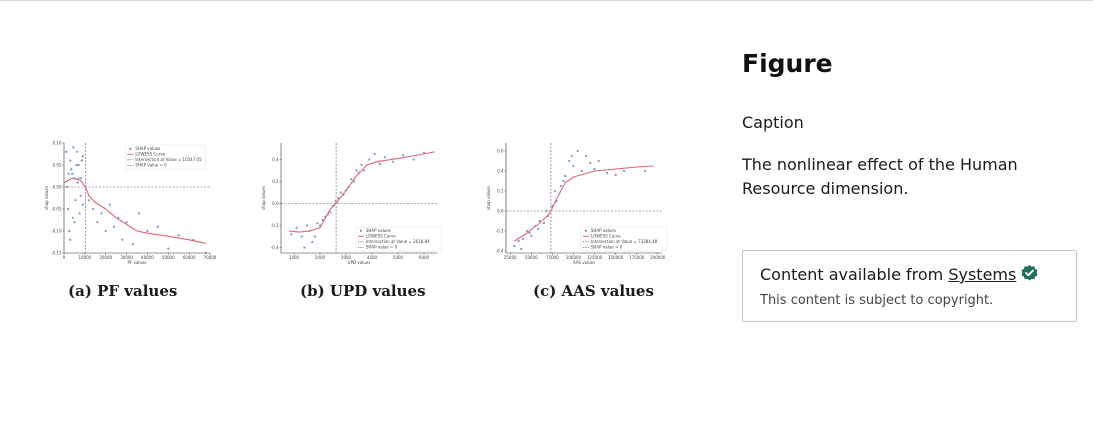  Describe the element at coordinates (510, 257) in the screenshot. I see `x-tick-label: 25000` at that location.